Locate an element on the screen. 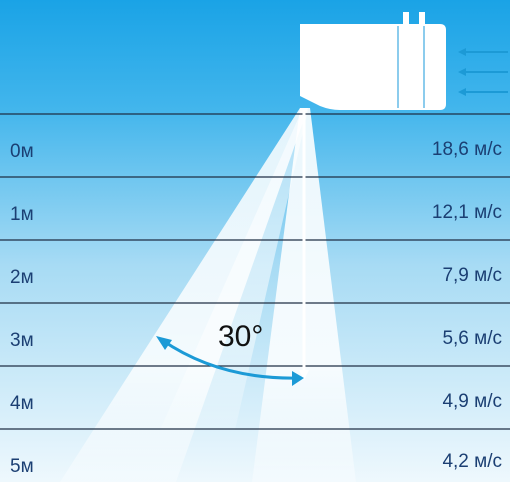  distance-label-0: 0м is located at coordinates (22, 151).